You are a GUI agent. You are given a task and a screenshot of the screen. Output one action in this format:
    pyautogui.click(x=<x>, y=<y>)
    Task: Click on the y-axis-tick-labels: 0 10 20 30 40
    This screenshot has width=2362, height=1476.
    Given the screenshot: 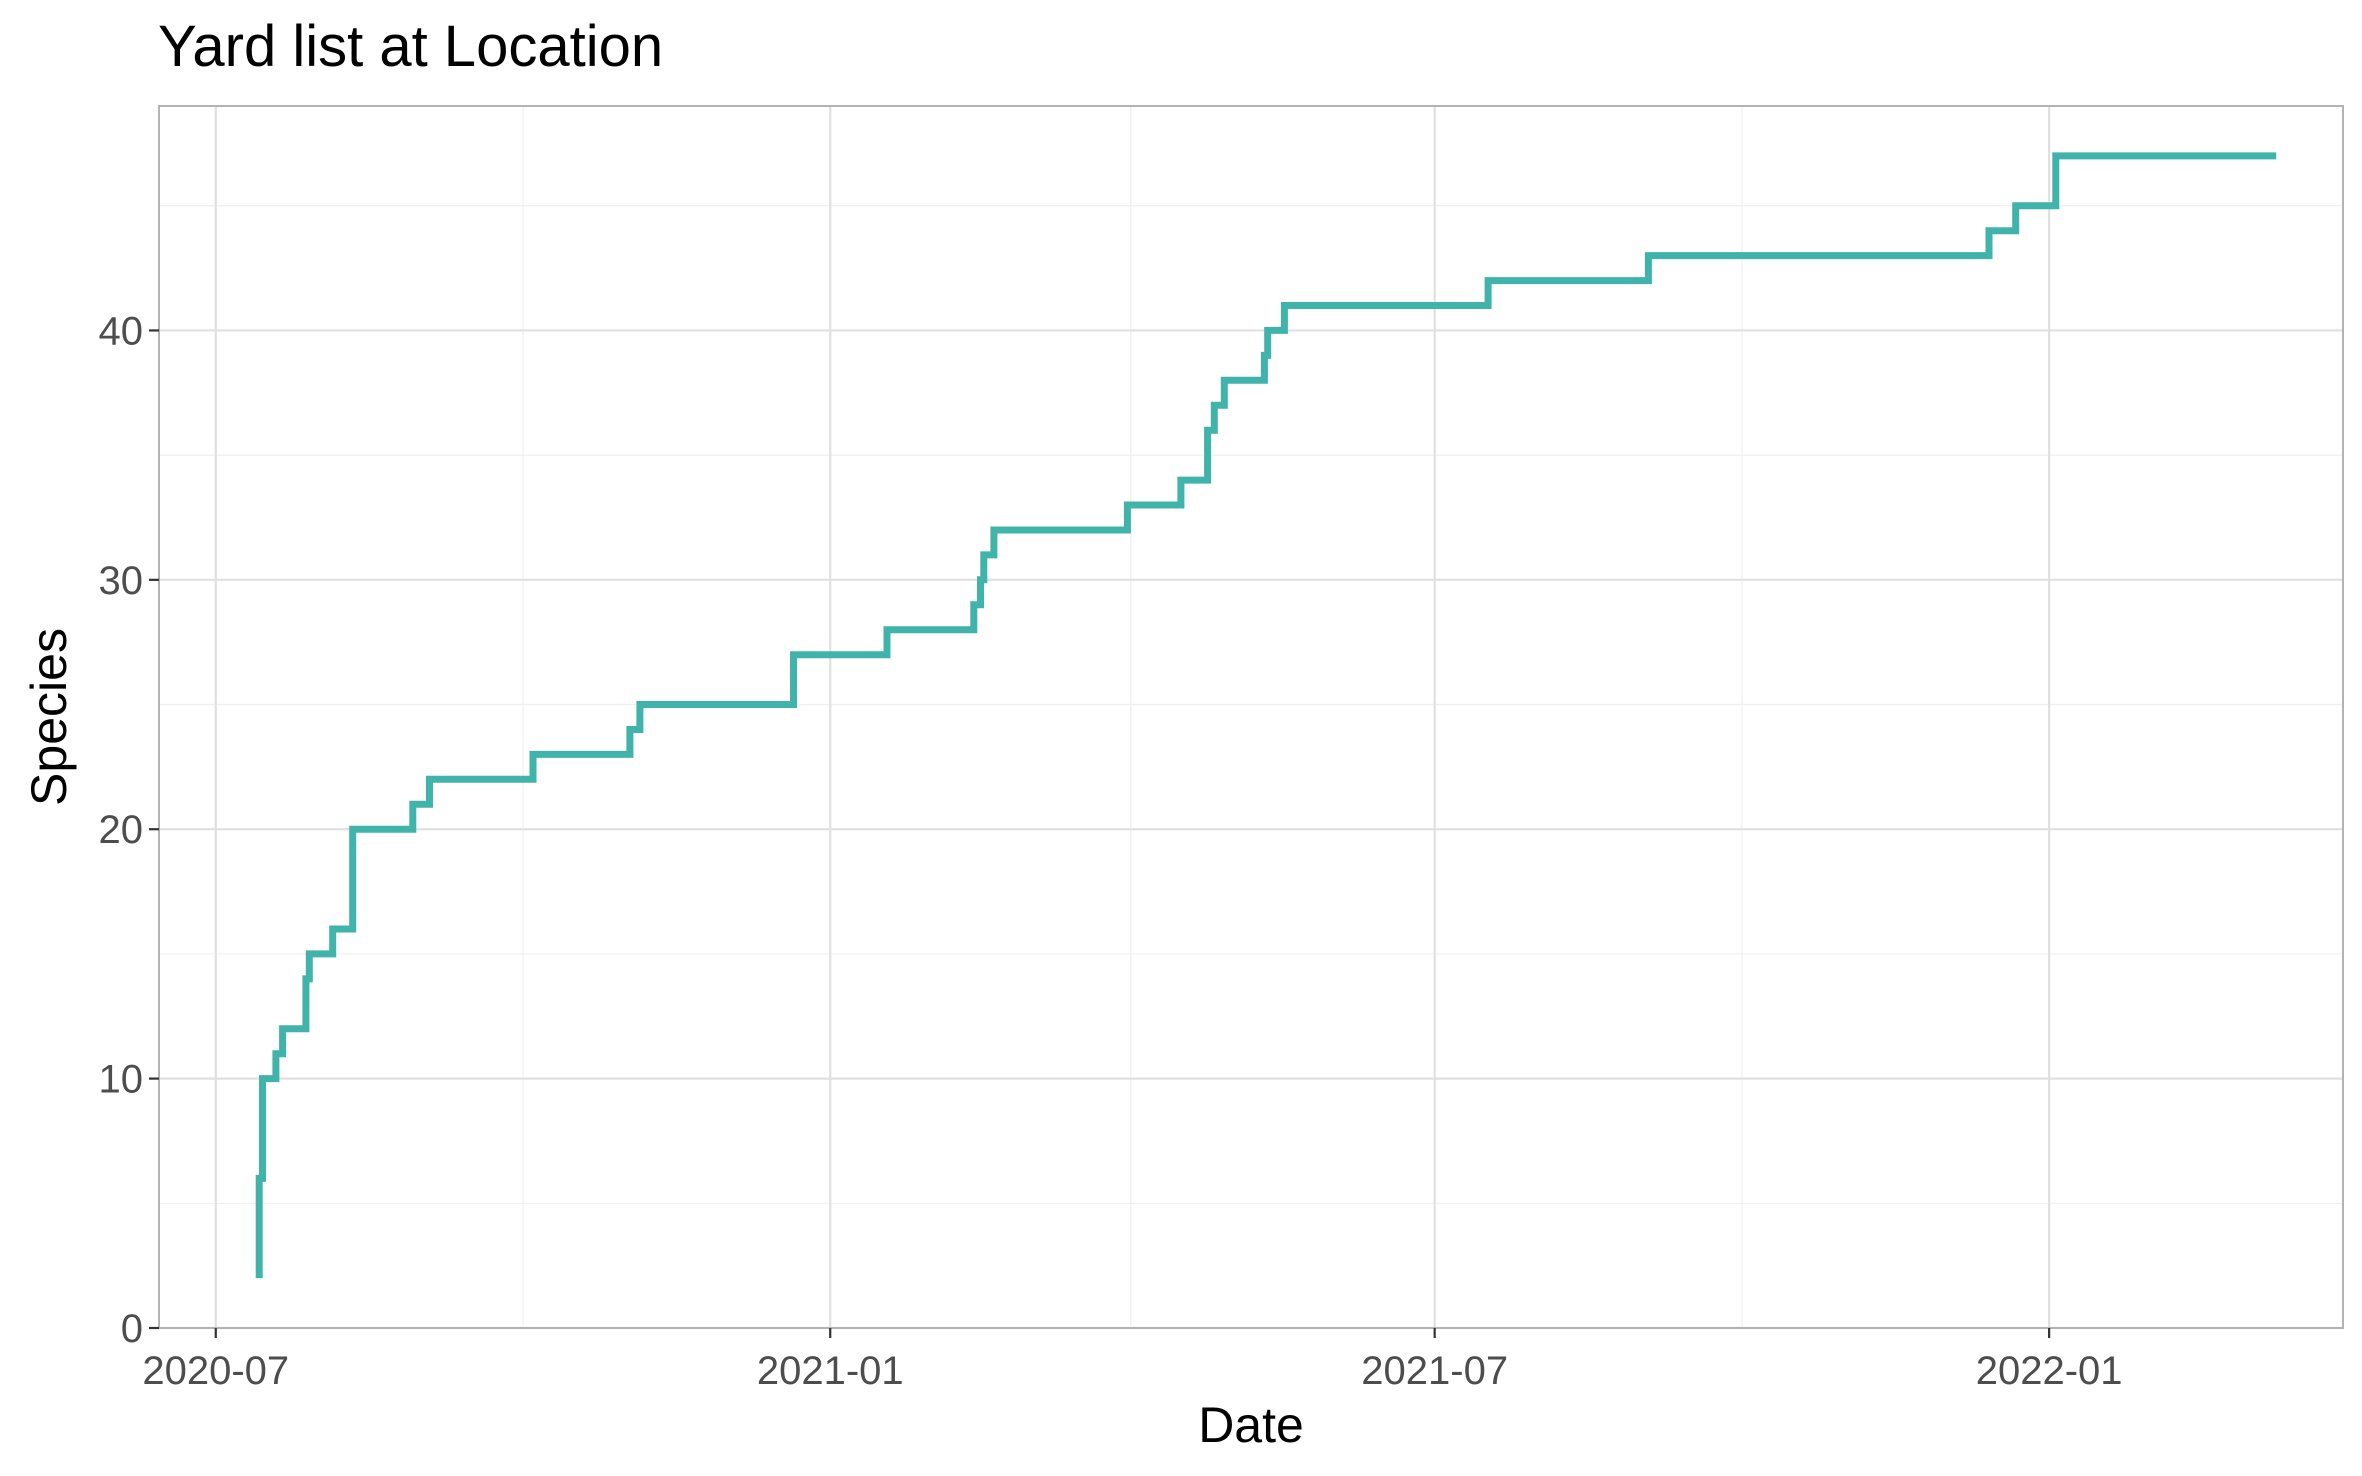 What is the action you would take?
    pyautogui.click(x=121, y=830)
    